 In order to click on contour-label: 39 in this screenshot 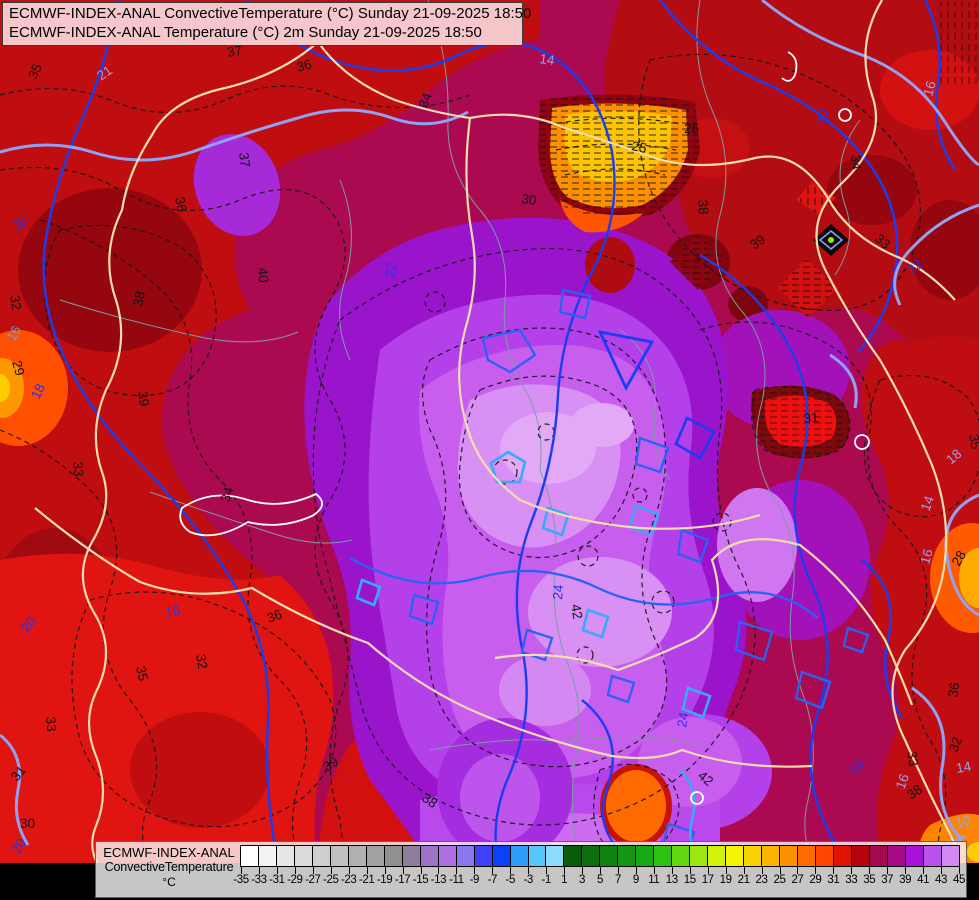, I will do `click(330, 764)`.